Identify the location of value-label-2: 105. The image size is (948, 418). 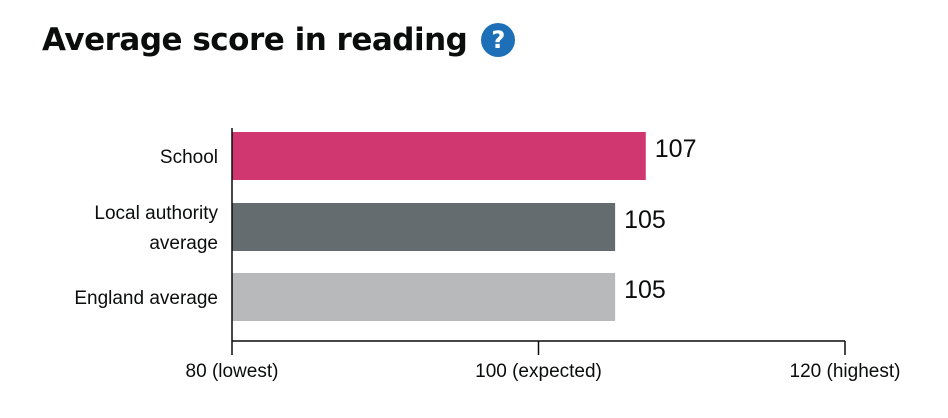
(645, 290).